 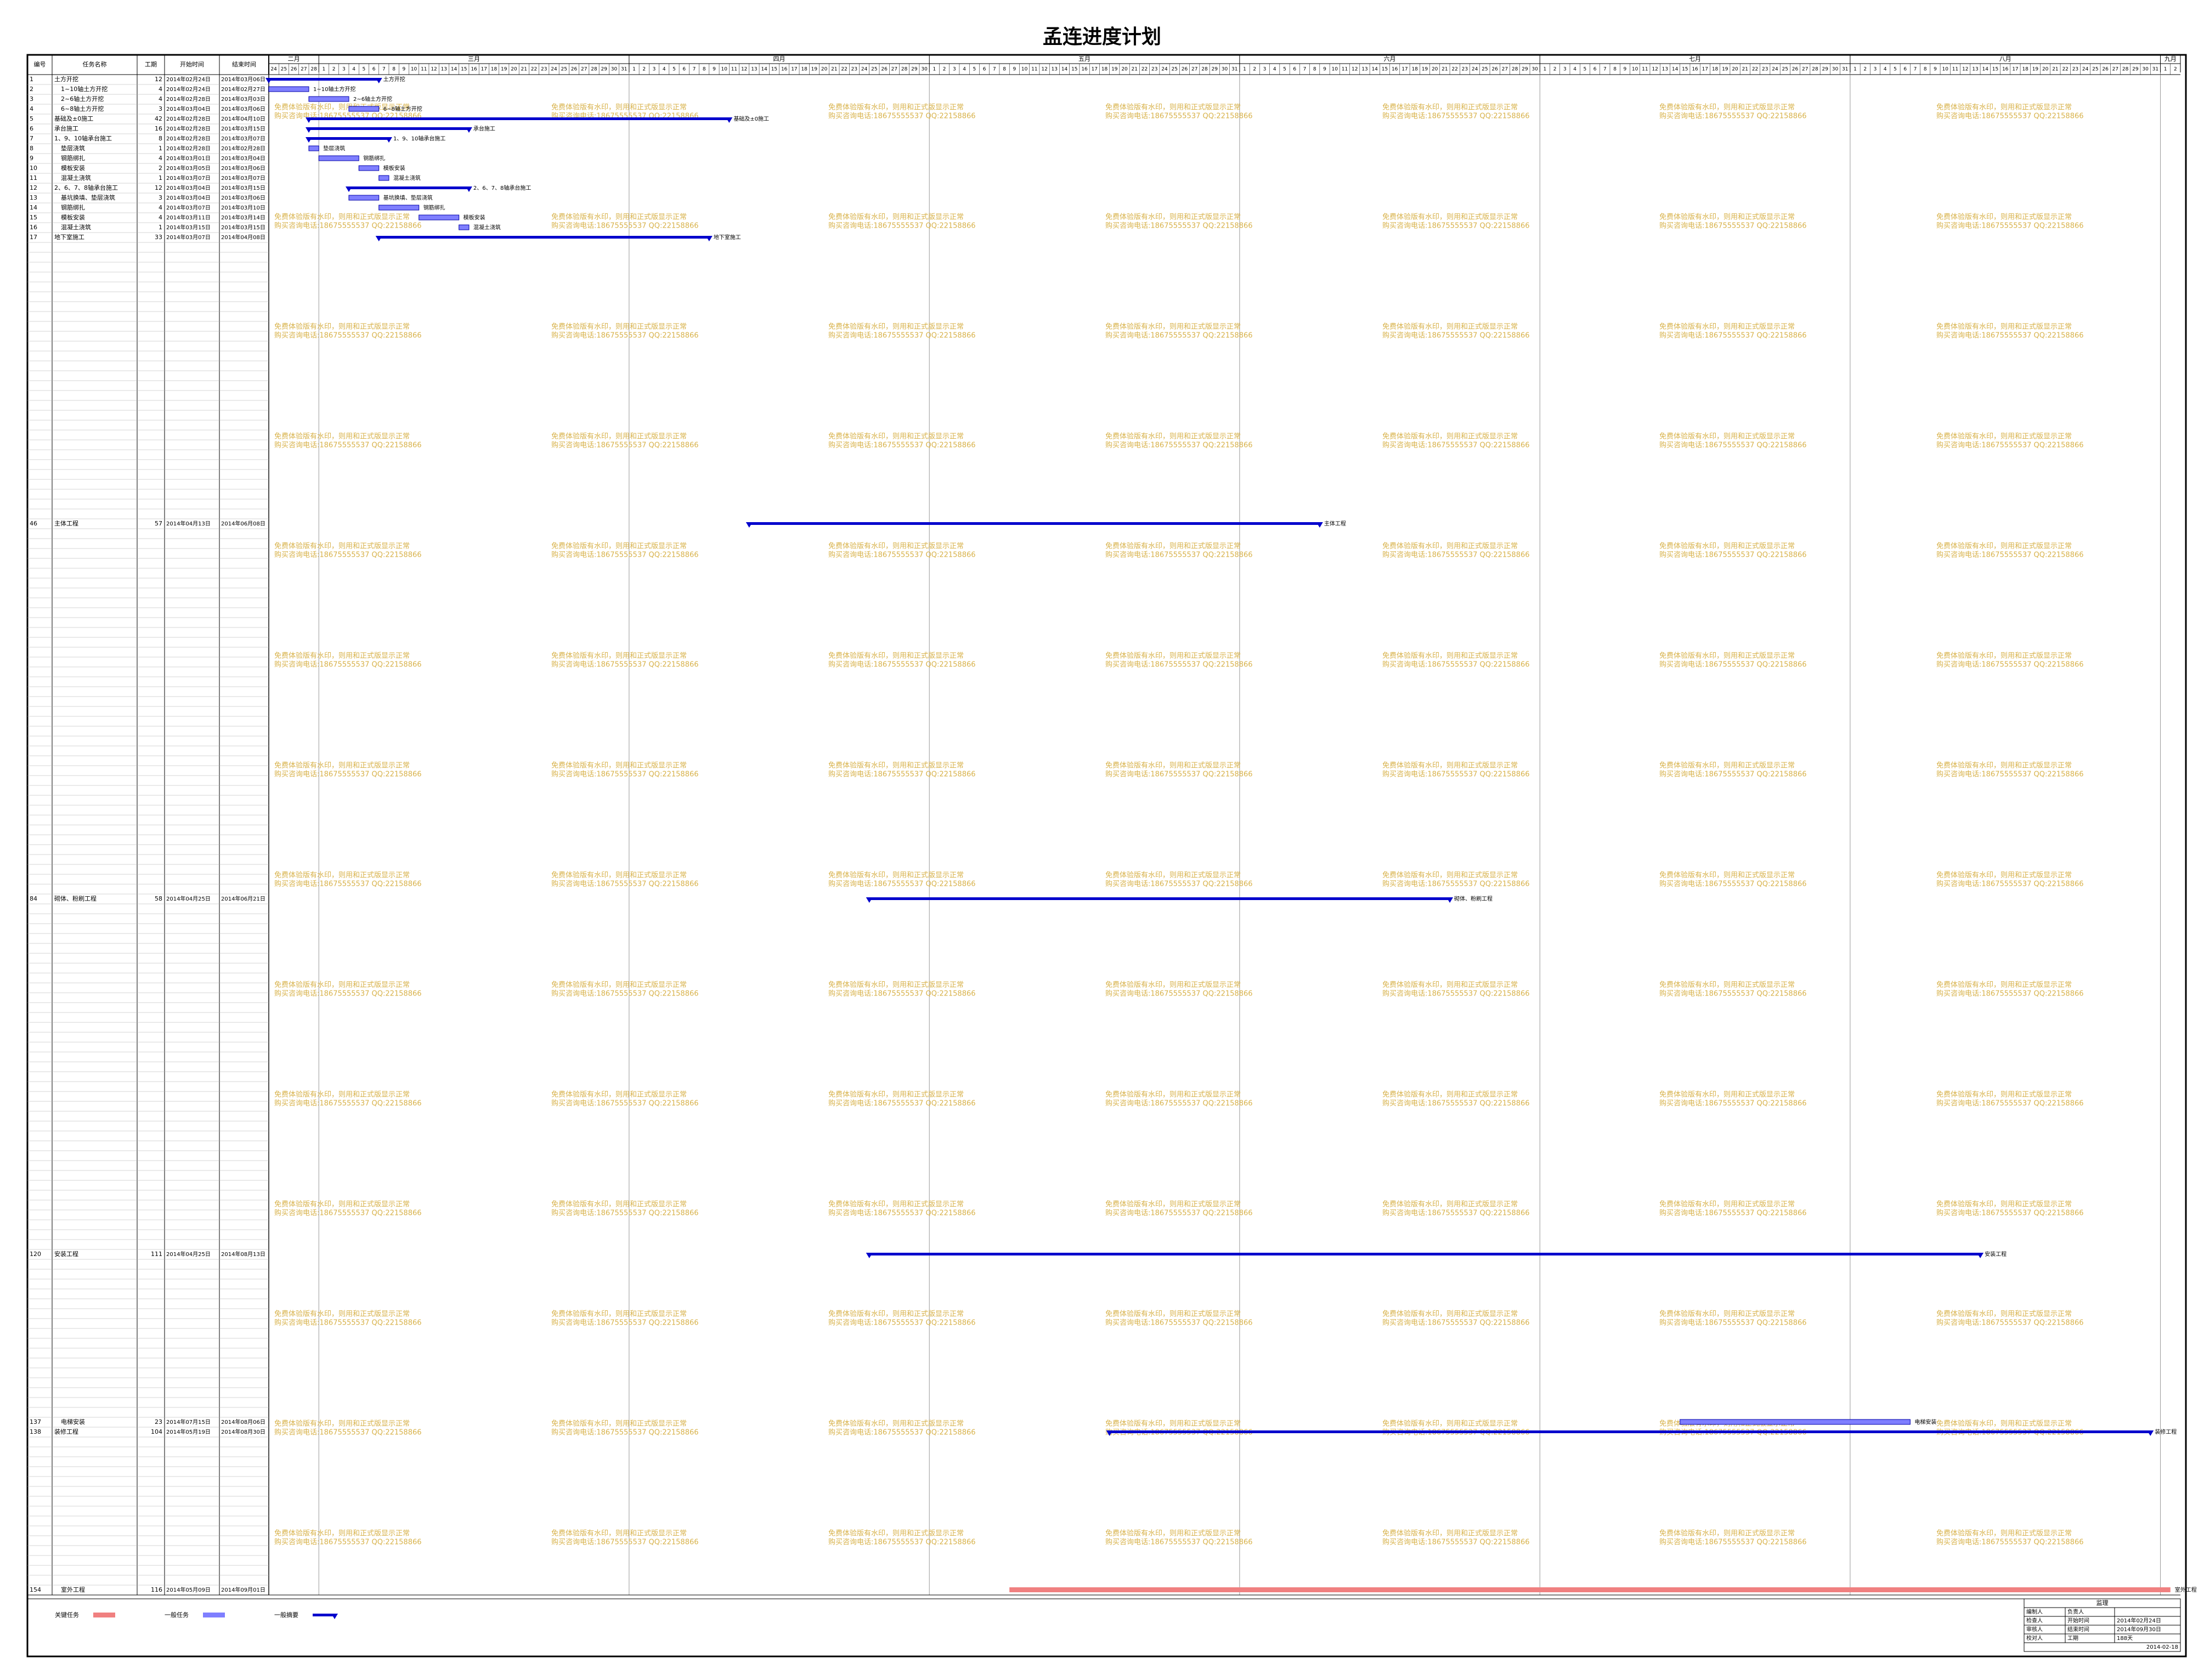 What do you see at coordinates (1274, 69) in the screenshot?
I see `day-label: 4` at bounding box center [1274, 69].